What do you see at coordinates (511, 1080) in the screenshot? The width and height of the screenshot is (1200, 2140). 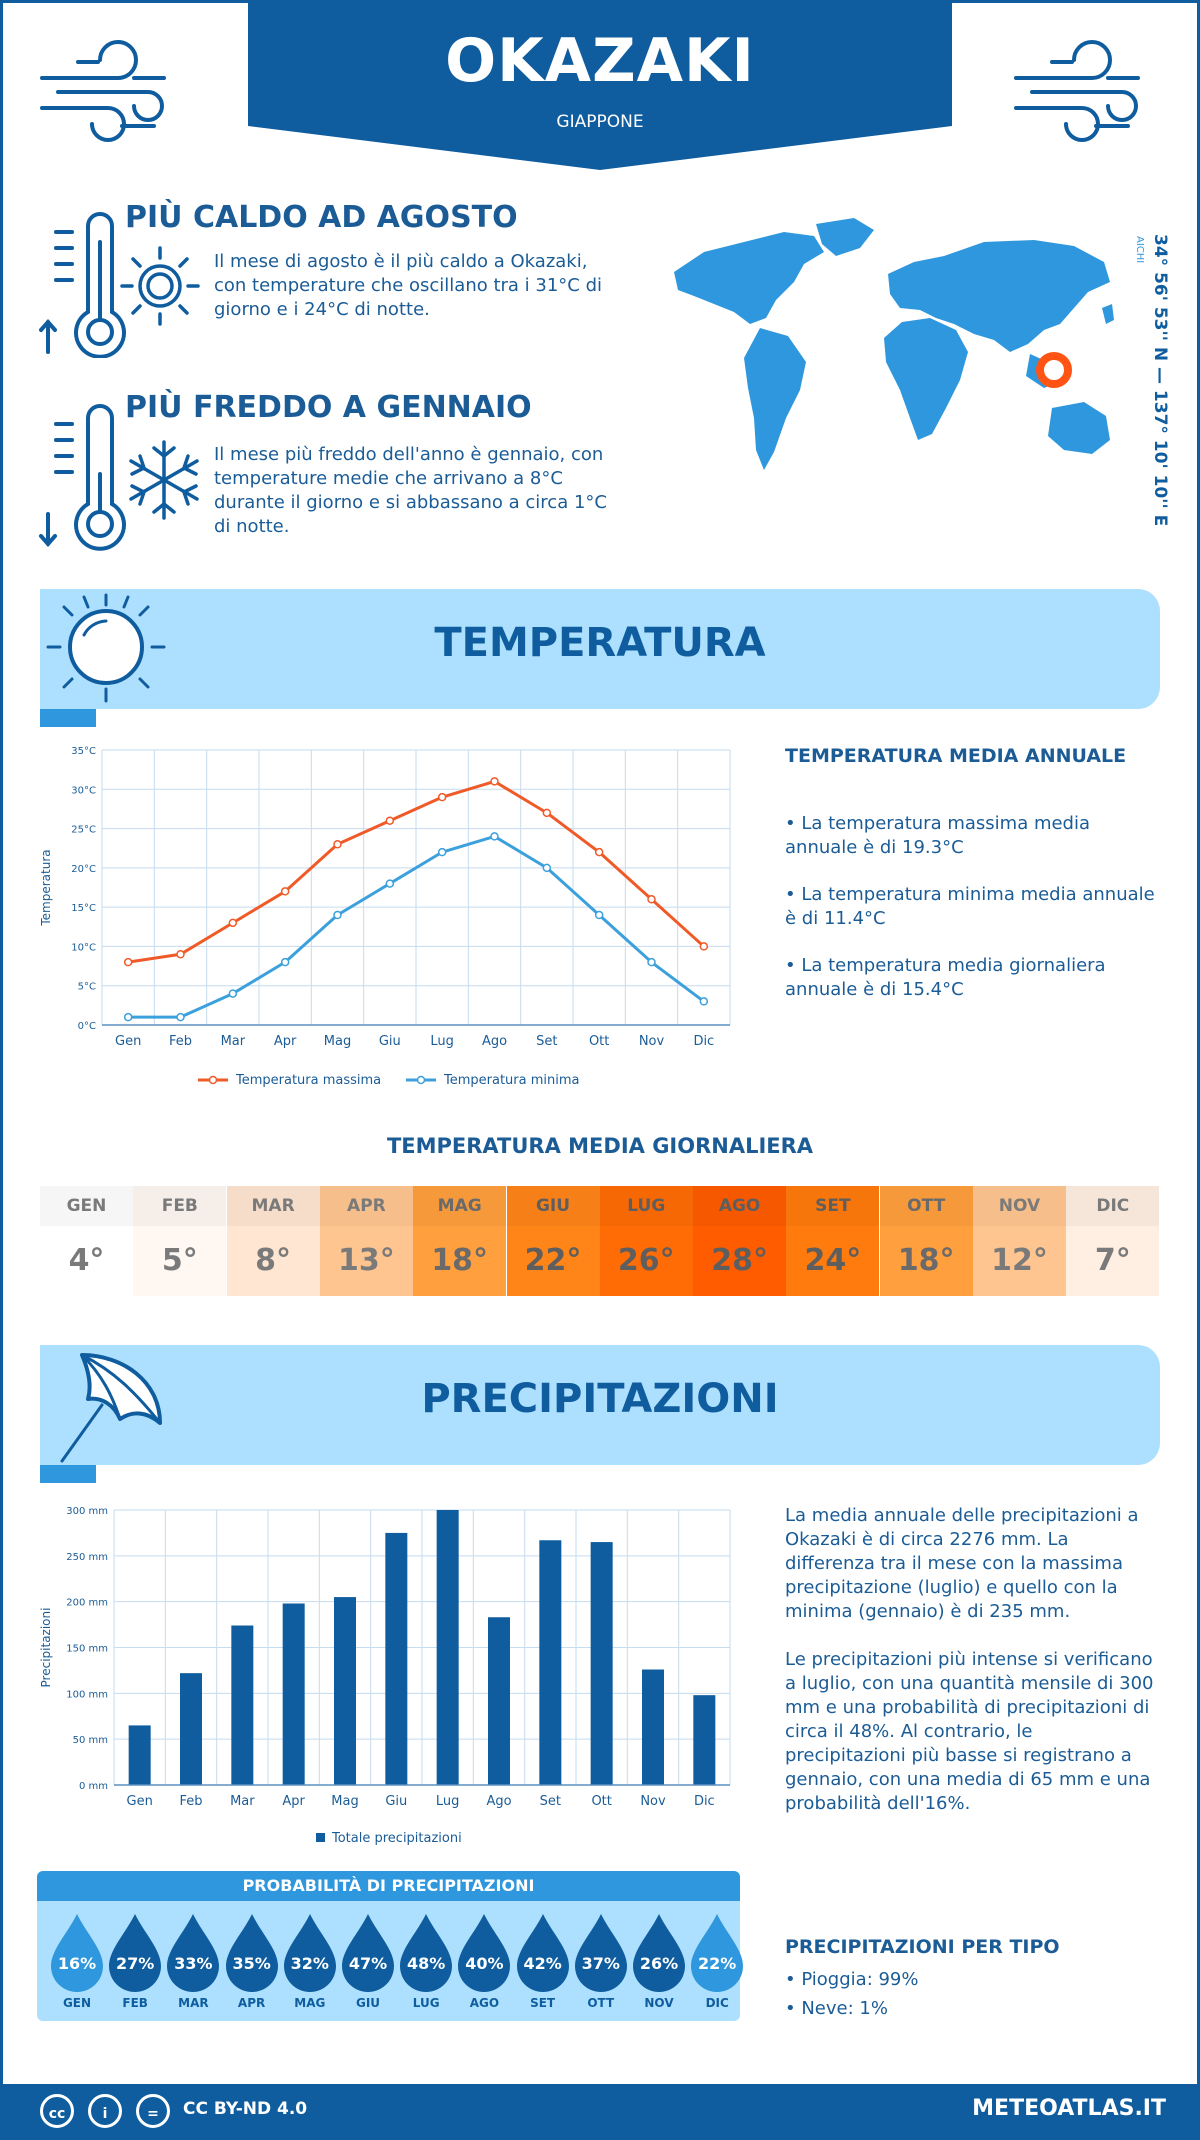 I see `legend-label: Temperatura minima` at bounding box center [511, 1080].